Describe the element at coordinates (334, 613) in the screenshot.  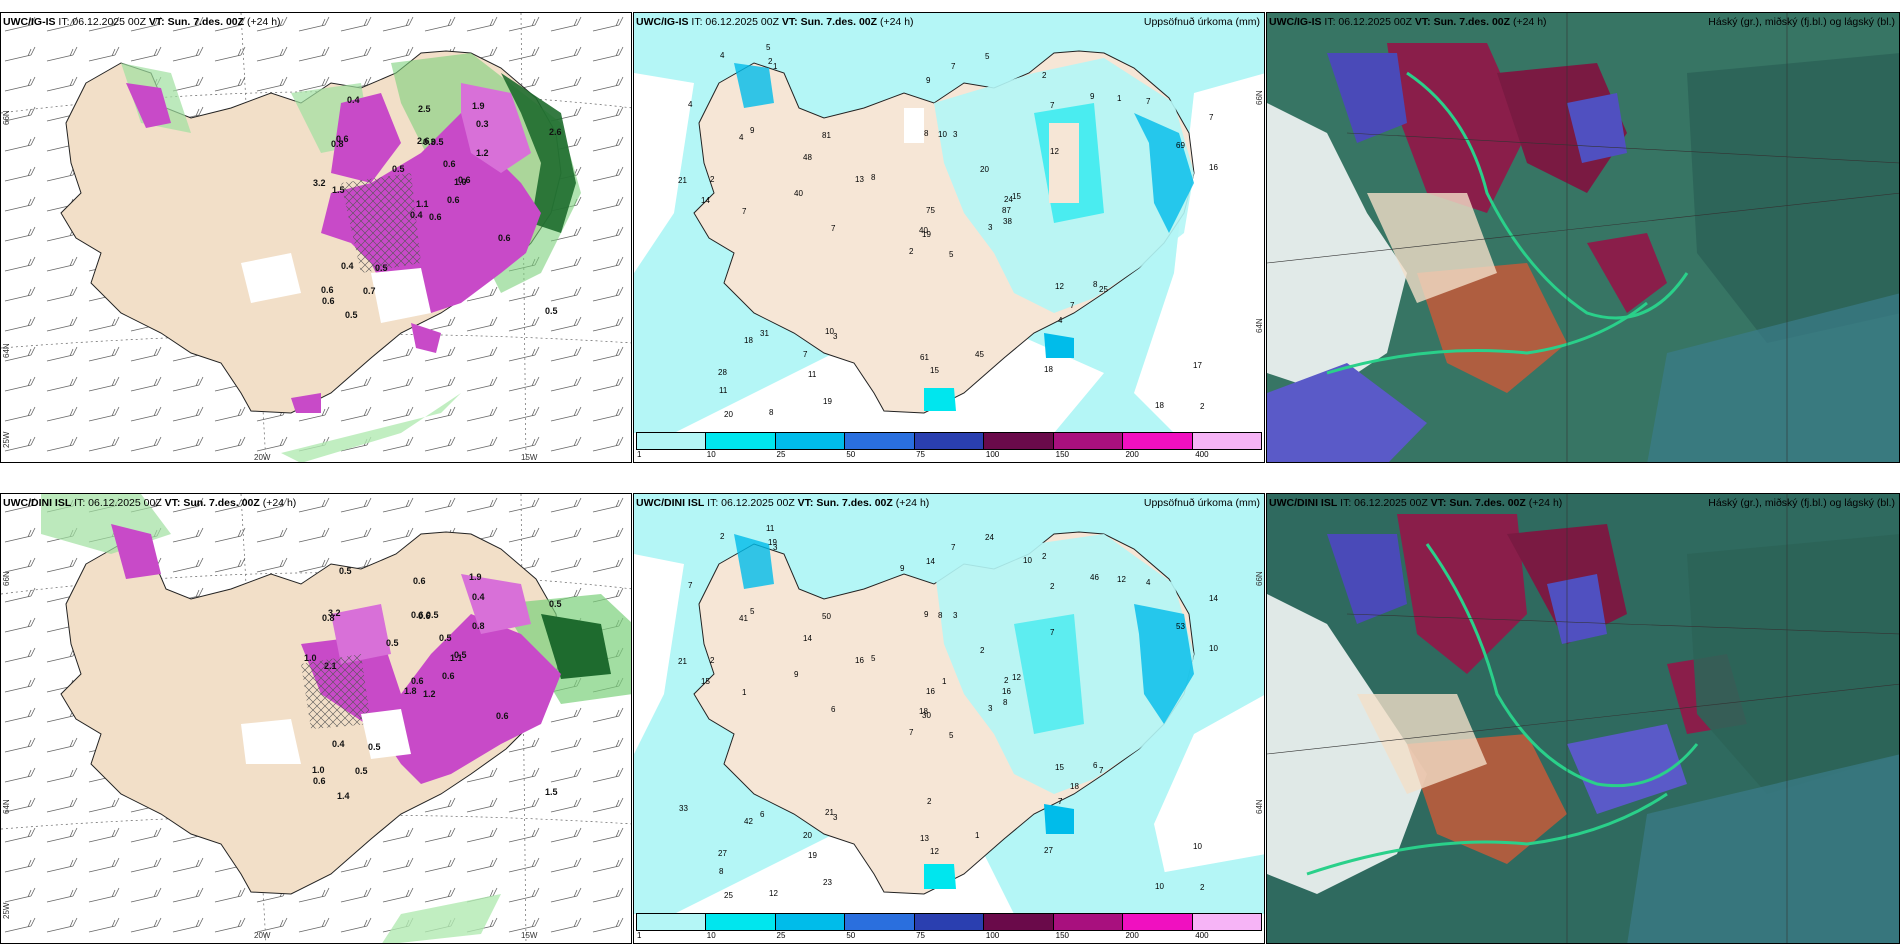
I see `value-label: 3.2` at that location.